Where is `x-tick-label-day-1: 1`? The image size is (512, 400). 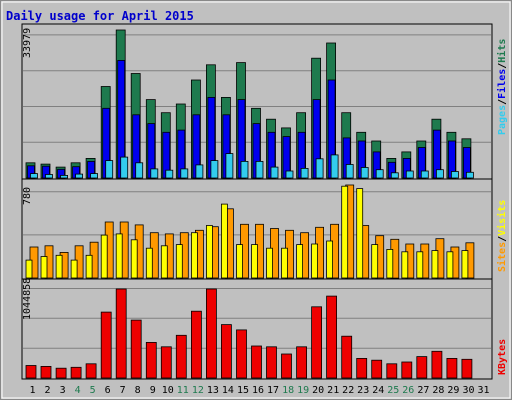 x-tick-label-day-1: 1 is located at coordinates (32, 390).